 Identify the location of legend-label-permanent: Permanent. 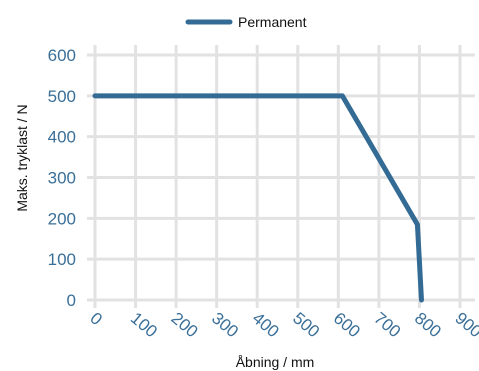
(272, 22).